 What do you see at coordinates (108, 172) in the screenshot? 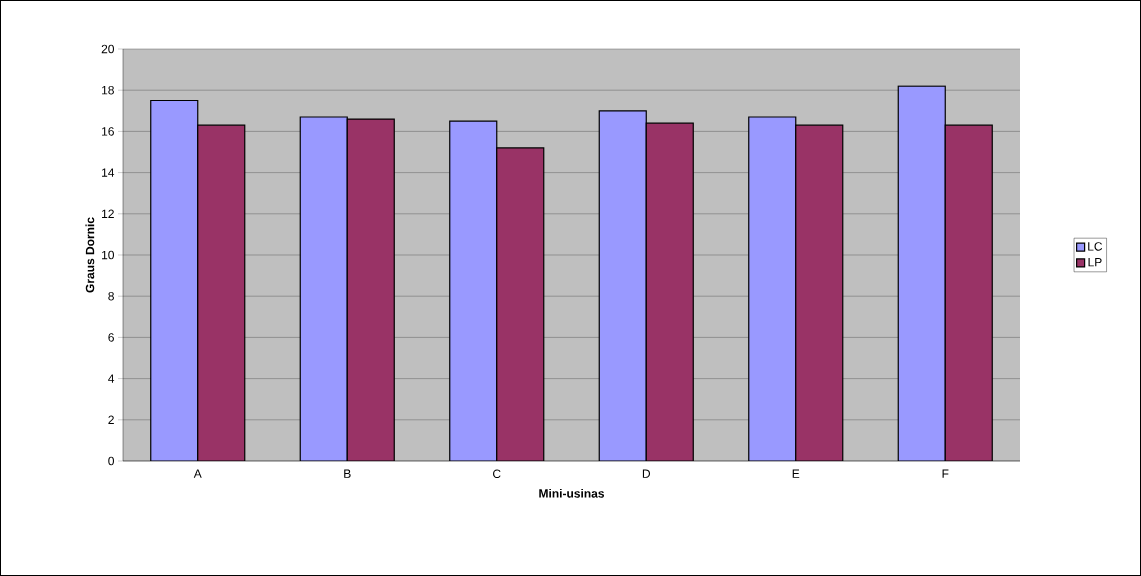
I see `y-tick-label: 14` at bounding box center [108, 172].